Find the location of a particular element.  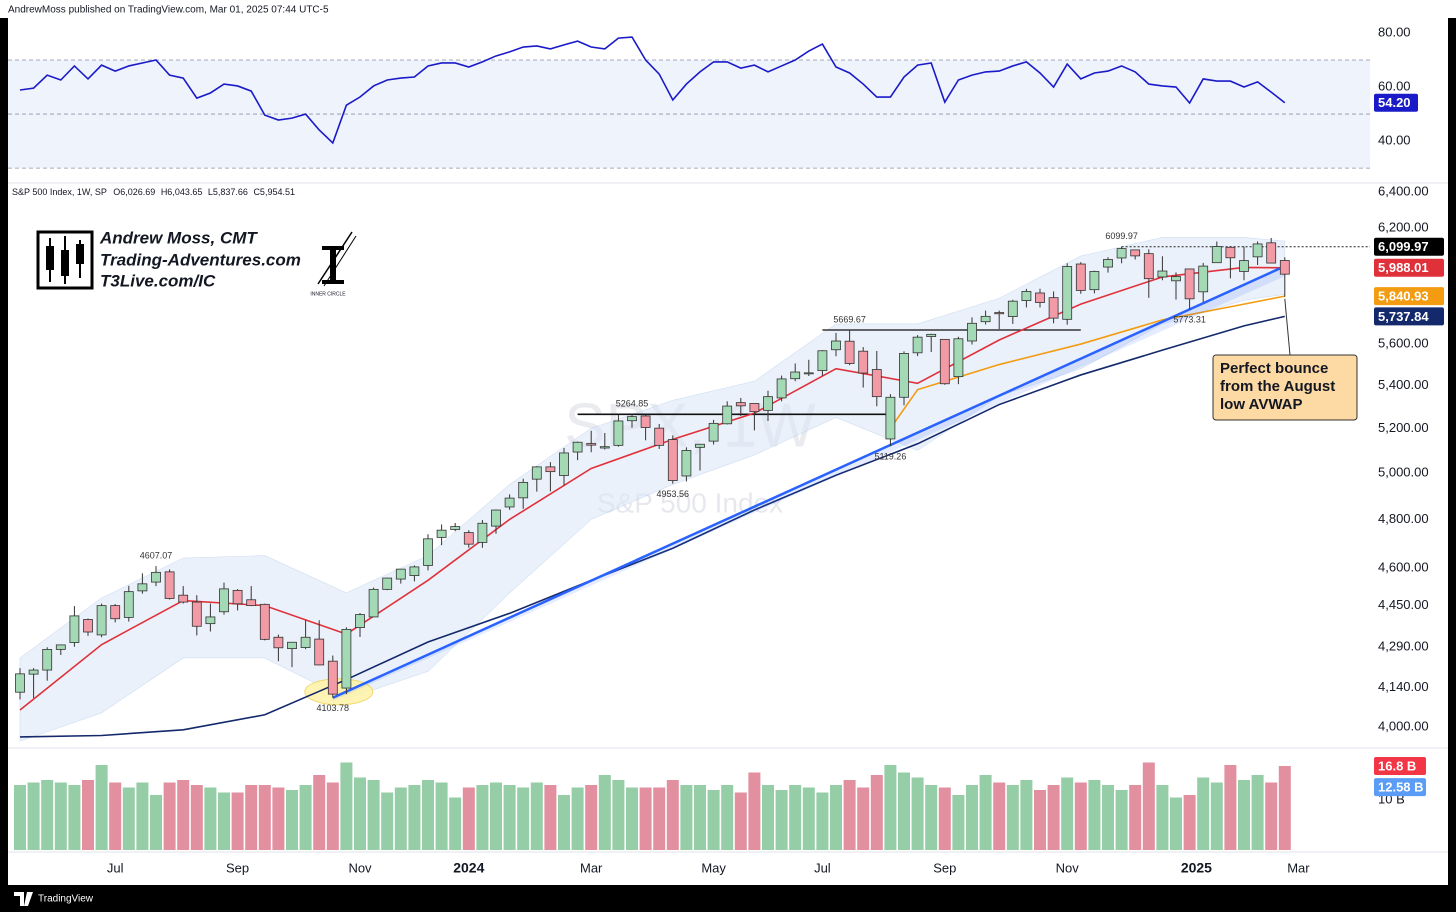

y-tick-label: 5,200.00 is located at coordinates (1403, 427).